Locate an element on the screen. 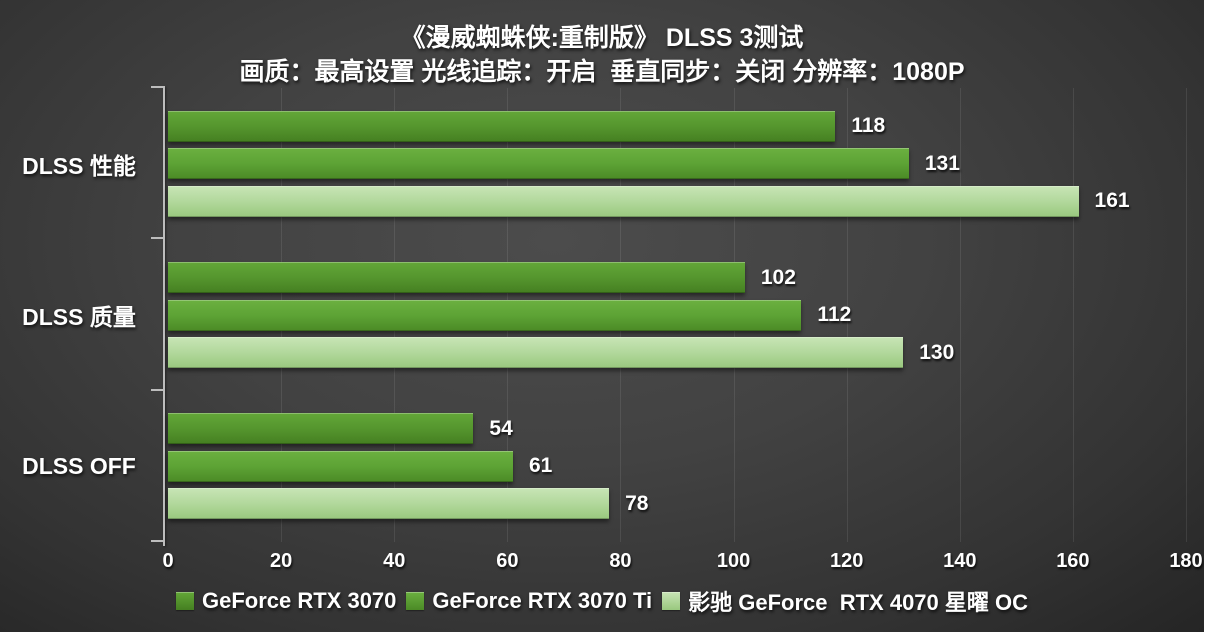 The width and height of the screenshot is (1210, 636). category-label: DLSS OFF is located at coordinates (79, 465).